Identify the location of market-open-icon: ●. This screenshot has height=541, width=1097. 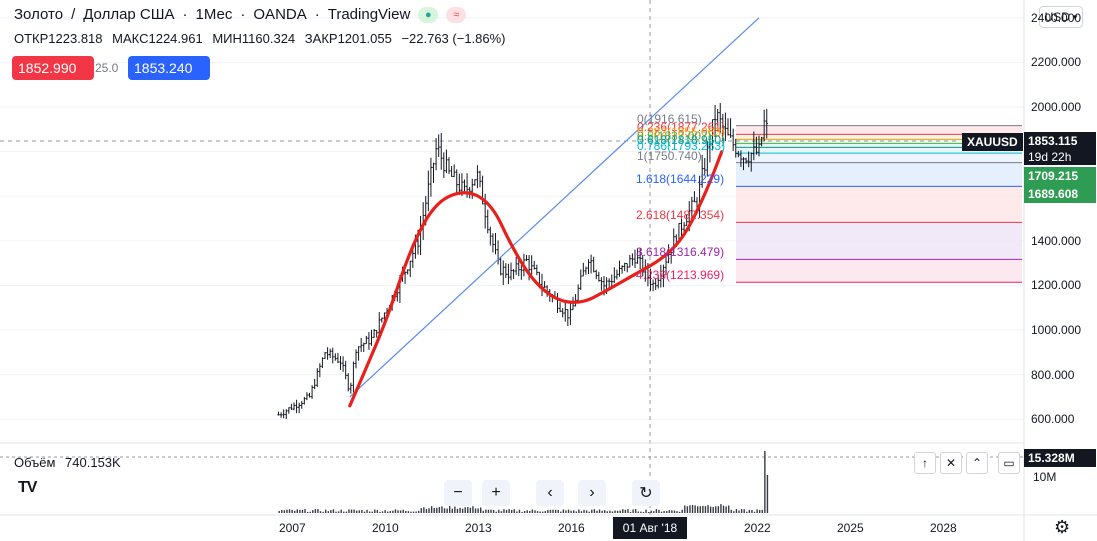
(428, 14).